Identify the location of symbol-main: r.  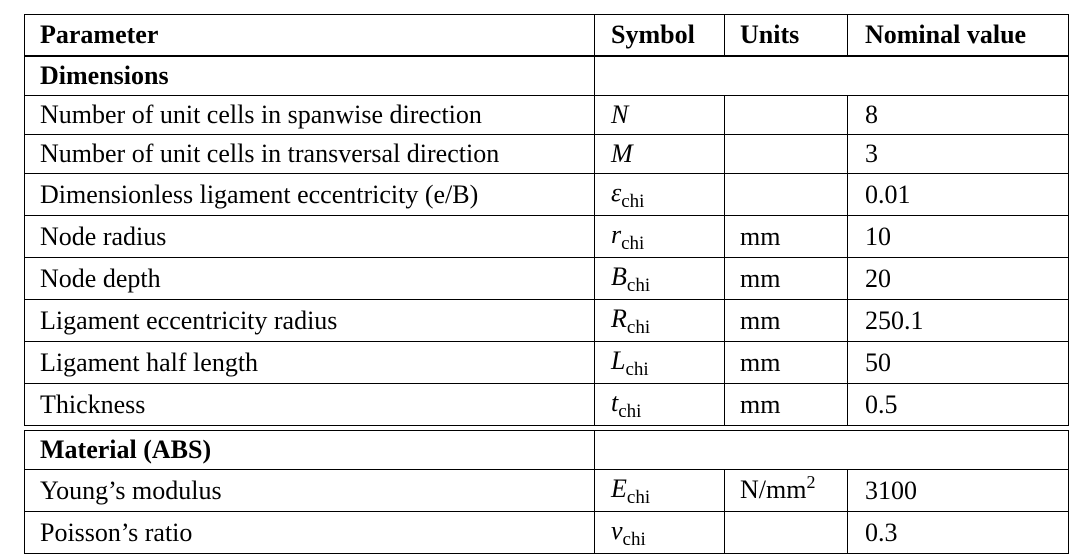
(616, 234).